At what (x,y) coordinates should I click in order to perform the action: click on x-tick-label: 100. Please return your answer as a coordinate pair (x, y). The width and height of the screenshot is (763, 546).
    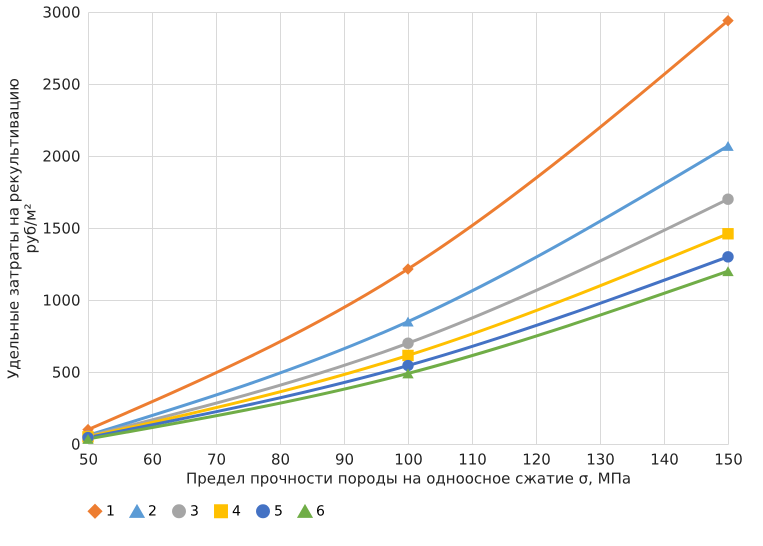
    Looking at the image, I should click on (408, 459).